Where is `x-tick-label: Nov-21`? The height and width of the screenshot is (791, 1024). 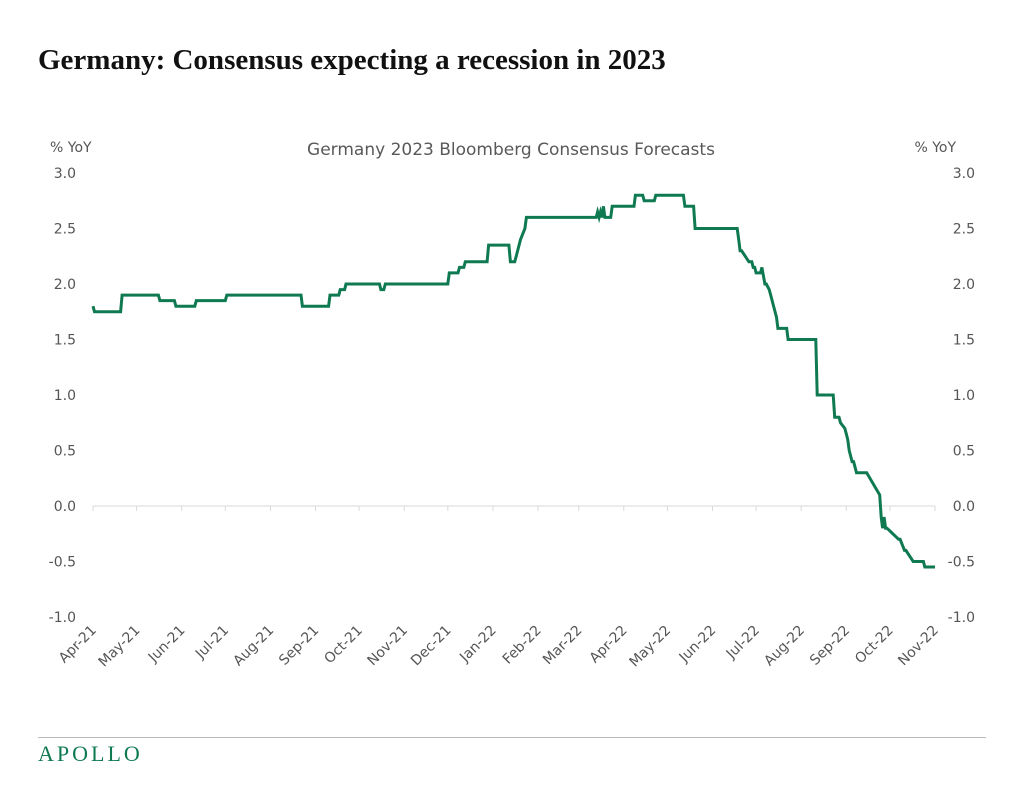
x-tick-label: Nov-21 is located at coordinates (387, 646).